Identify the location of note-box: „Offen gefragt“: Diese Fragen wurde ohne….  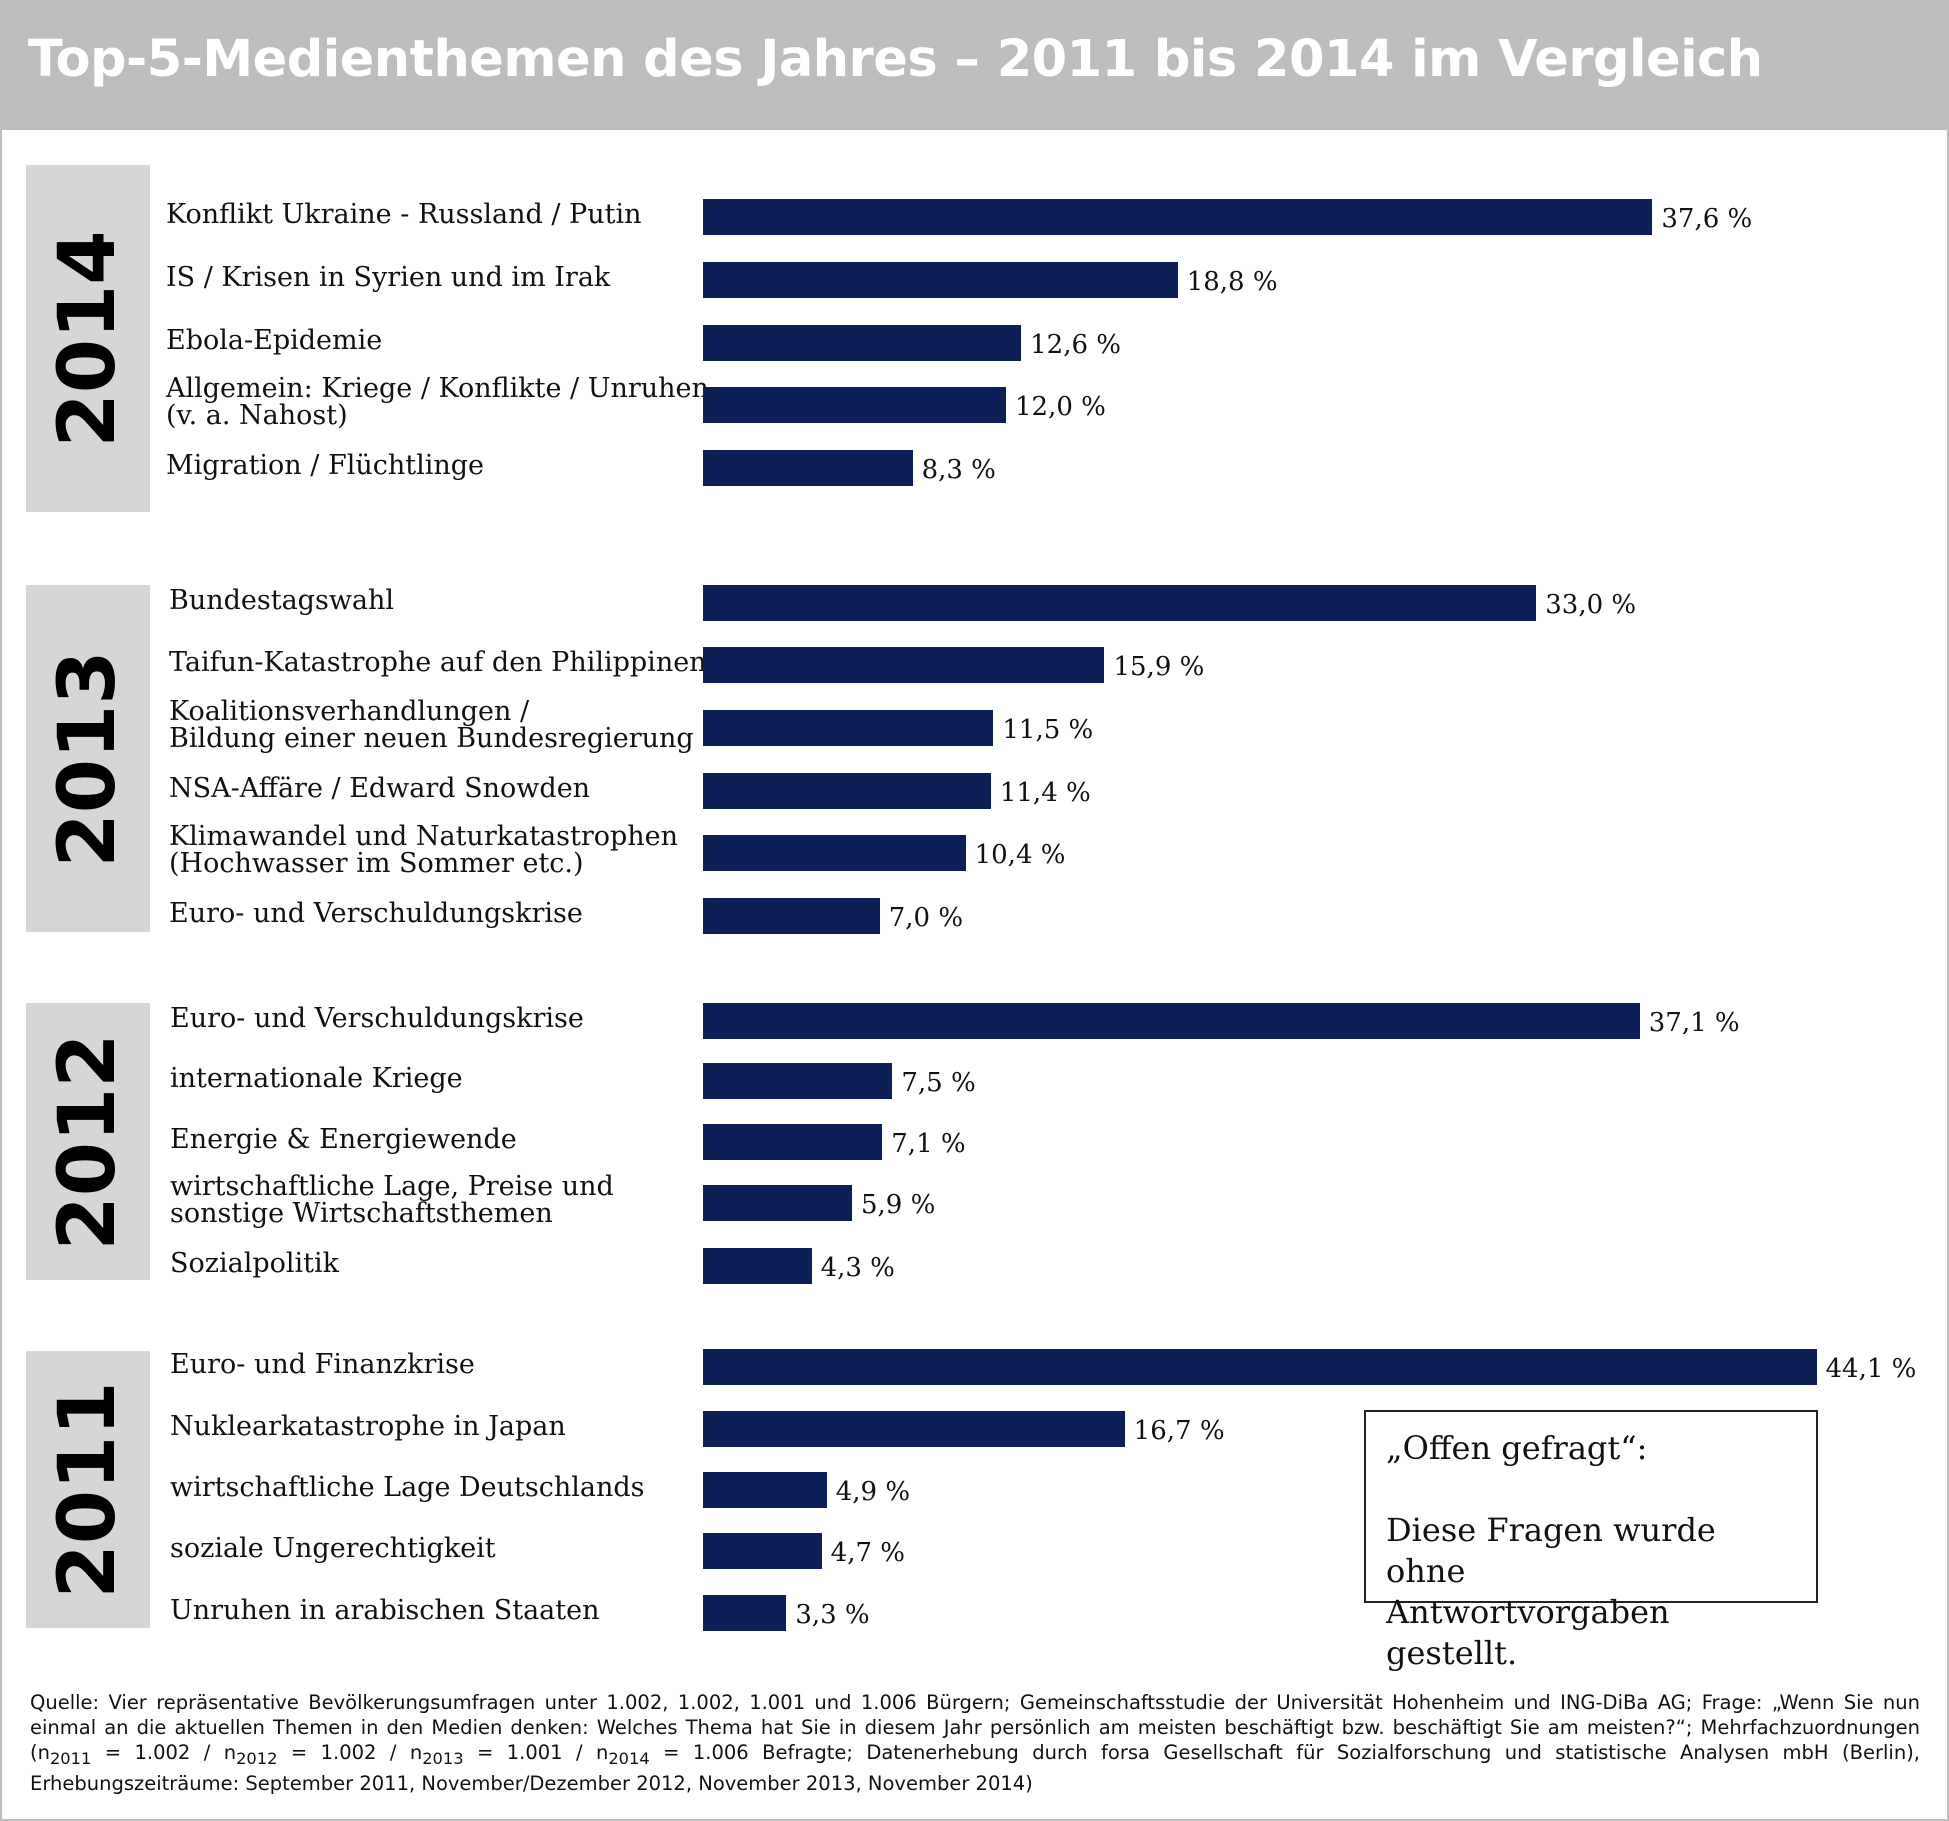
(1591, 1541).